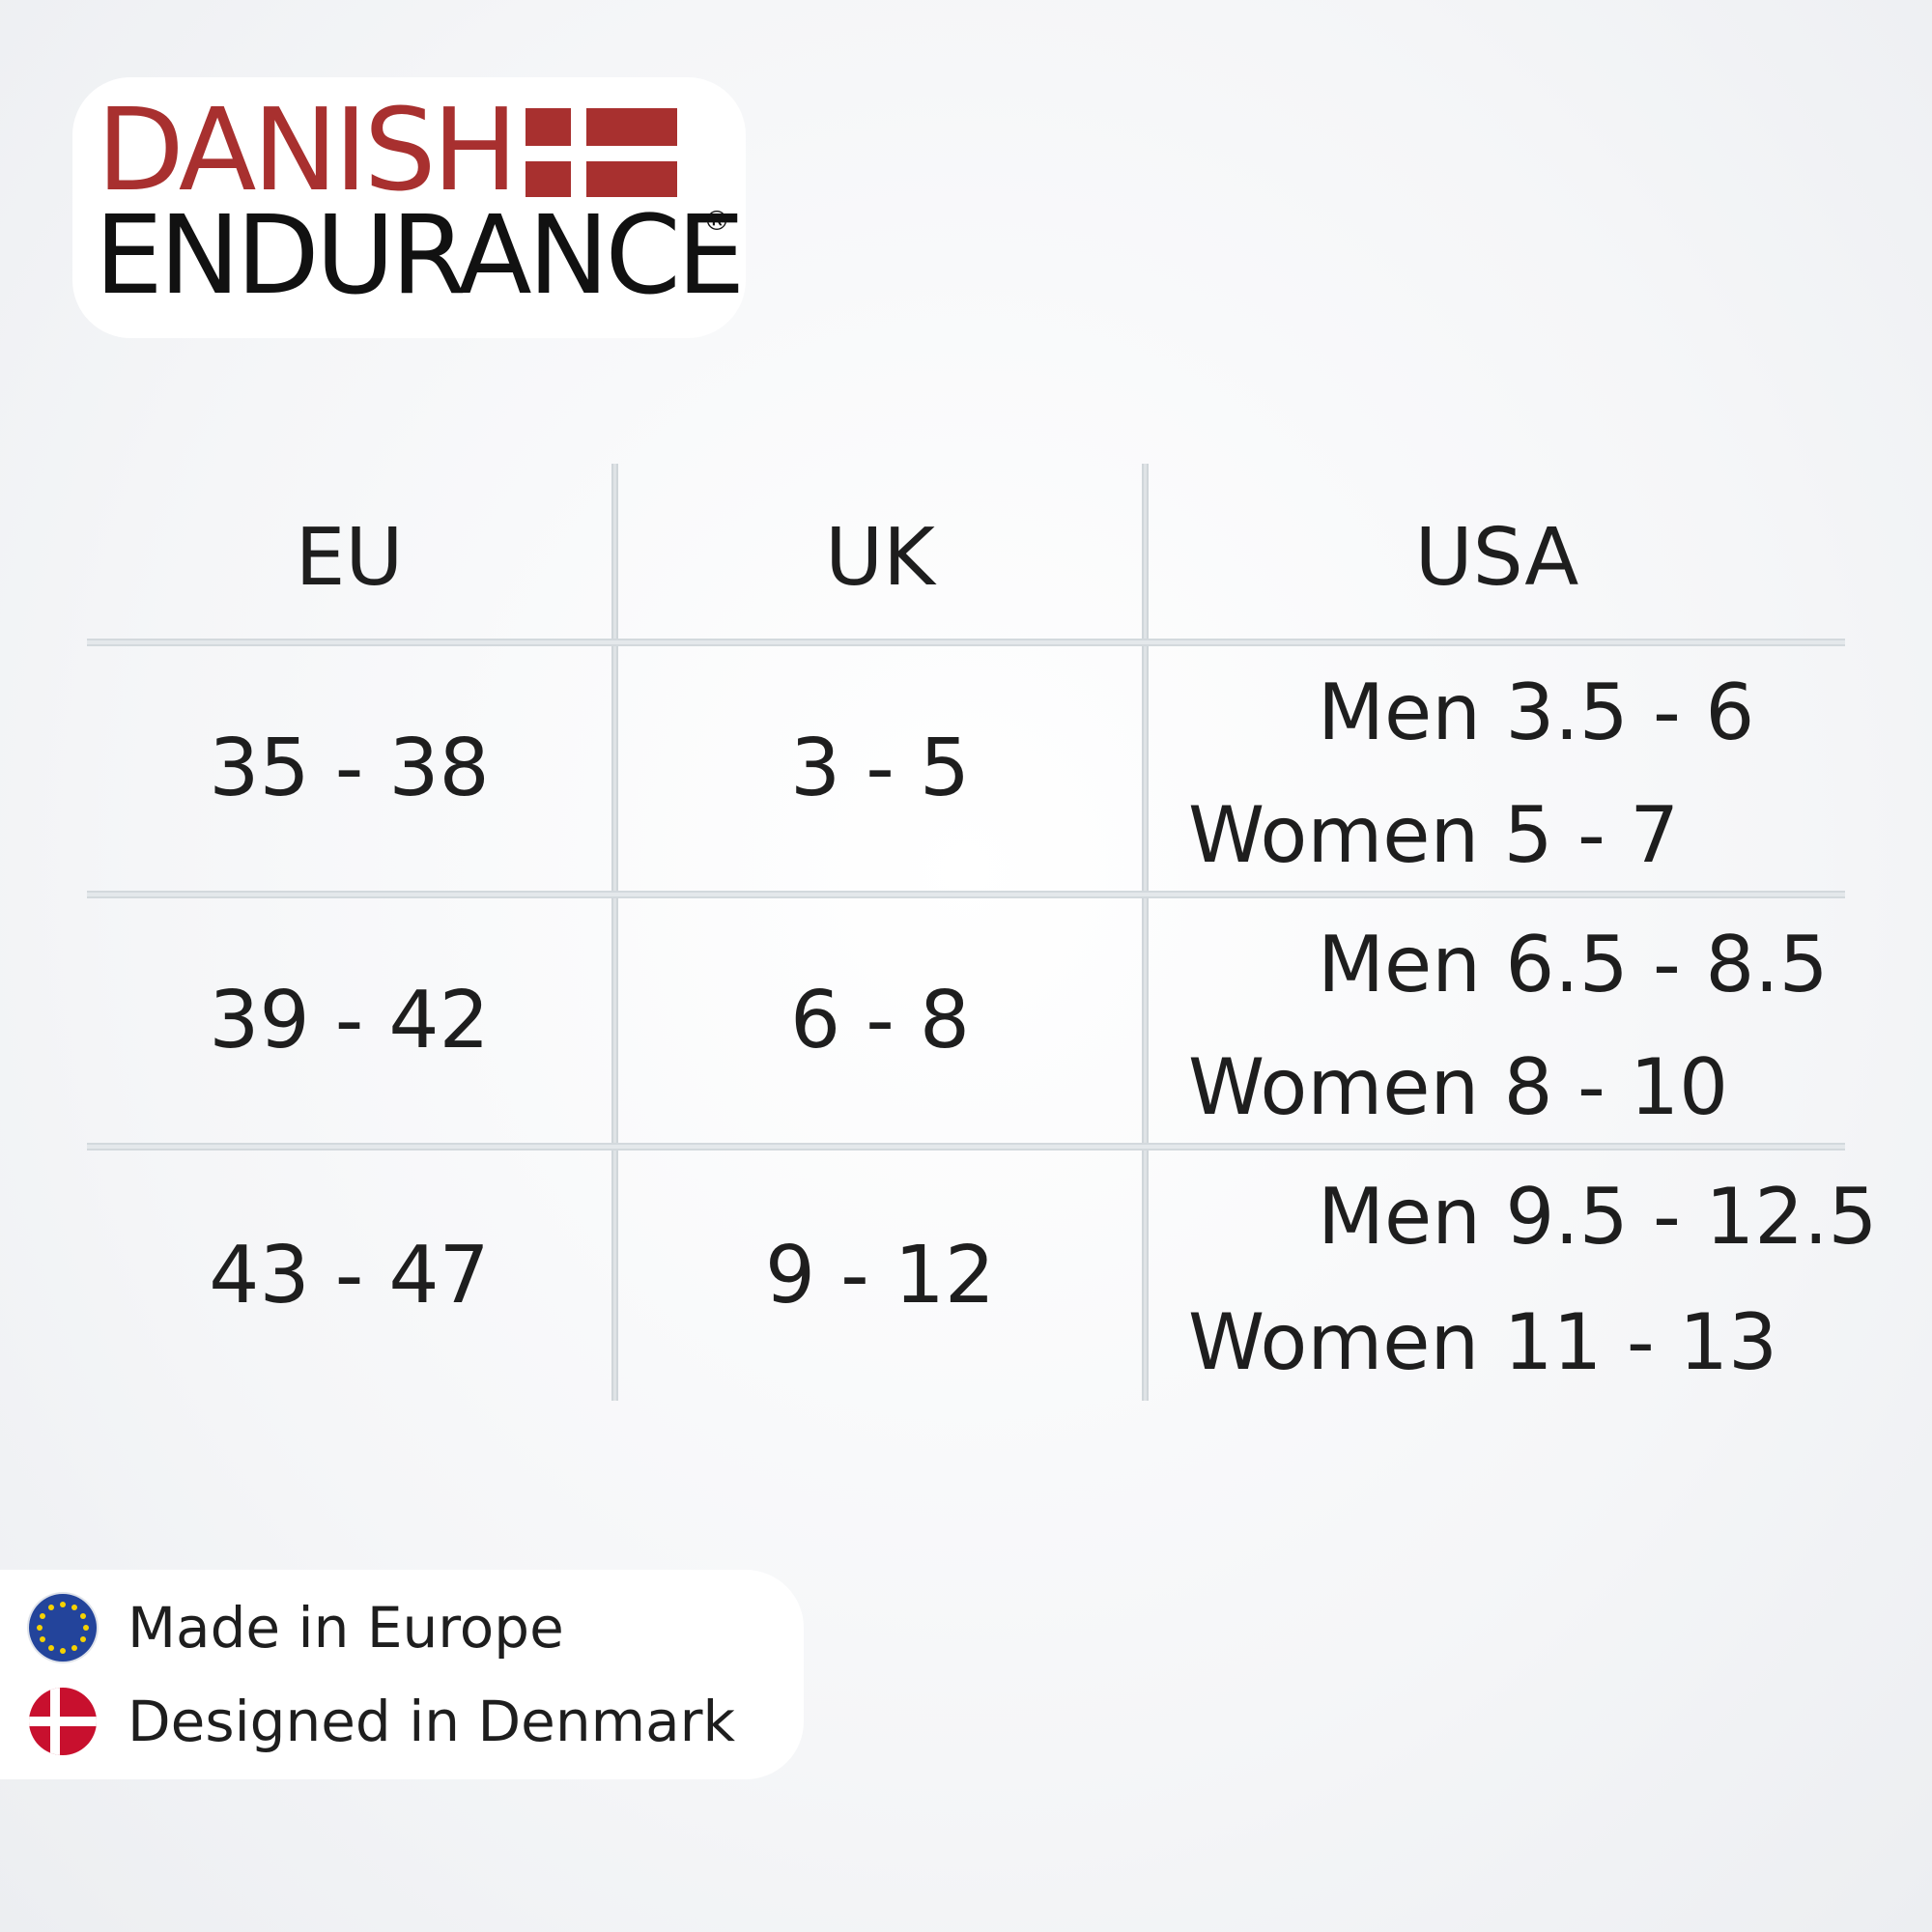 The image size is (1932, 1932). What do you see at coordinates (1496, 558) in the screenshot?
I see `header-usa: USA` at bounding box center [1496, 558].